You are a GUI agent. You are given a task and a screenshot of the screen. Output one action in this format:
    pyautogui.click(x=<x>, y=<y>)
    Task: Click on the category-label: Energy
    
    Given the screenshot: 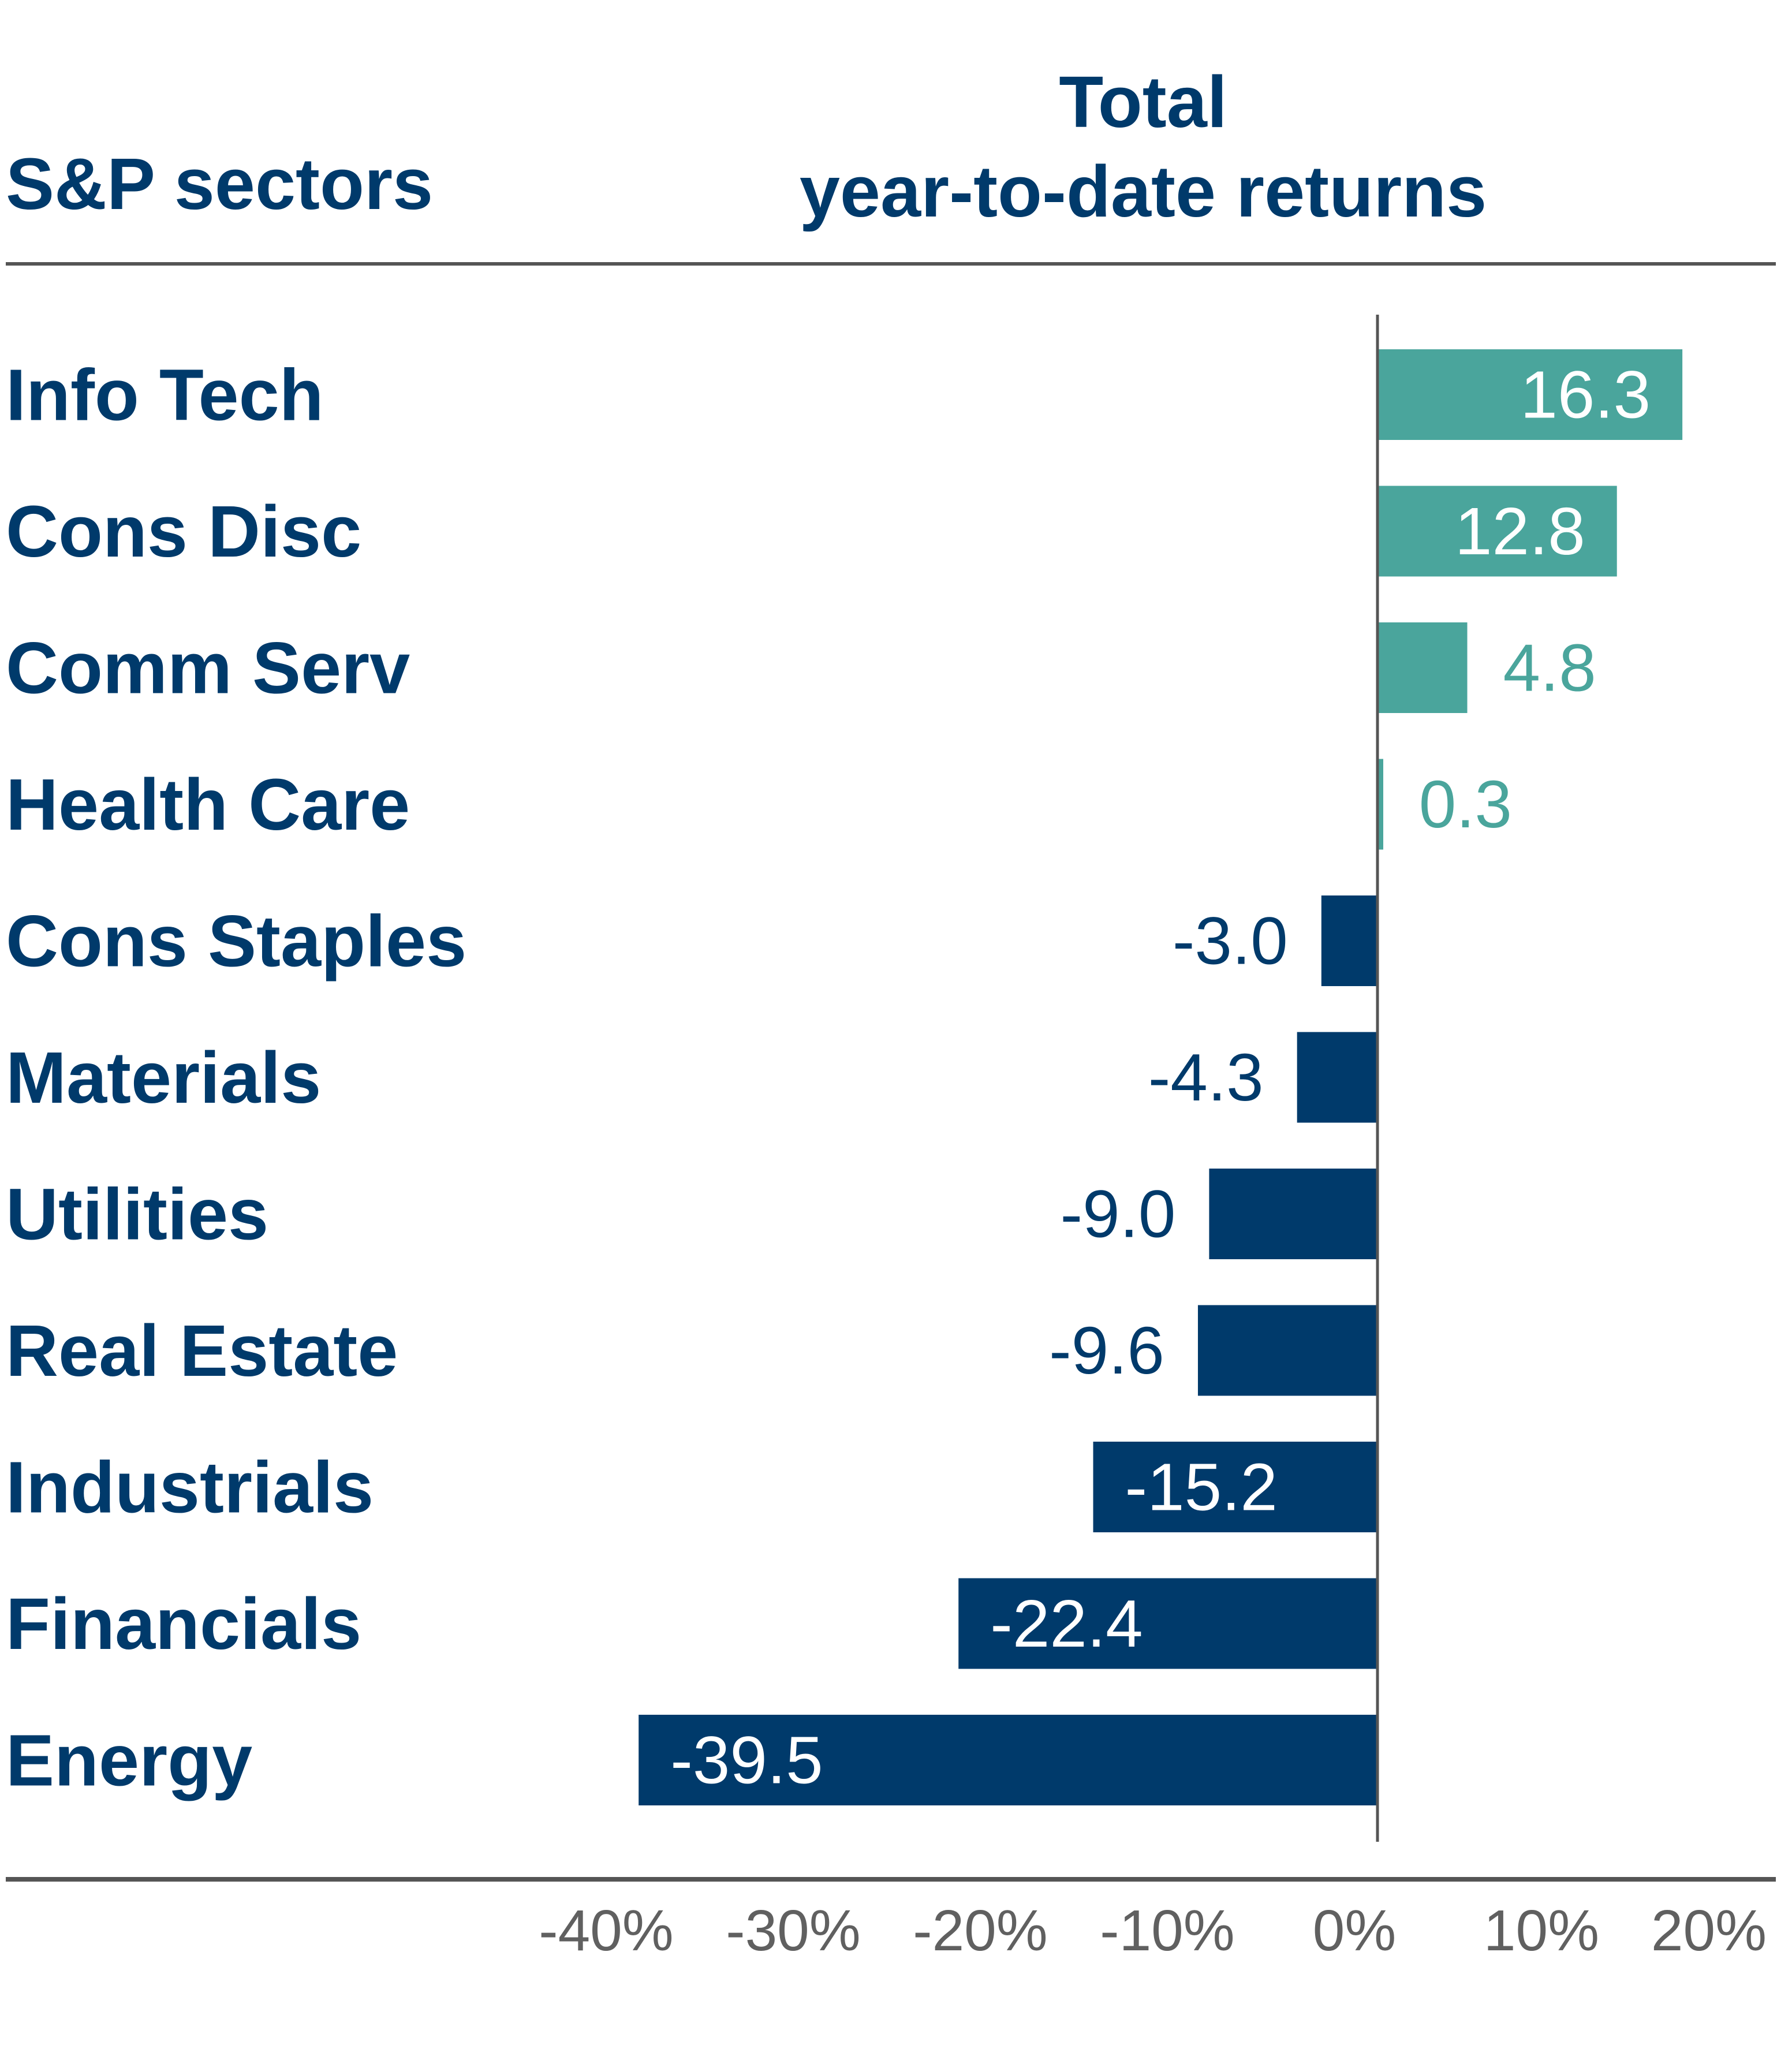 What is the action you would take?
    pyautogui.click(x=129, y=1760)
    